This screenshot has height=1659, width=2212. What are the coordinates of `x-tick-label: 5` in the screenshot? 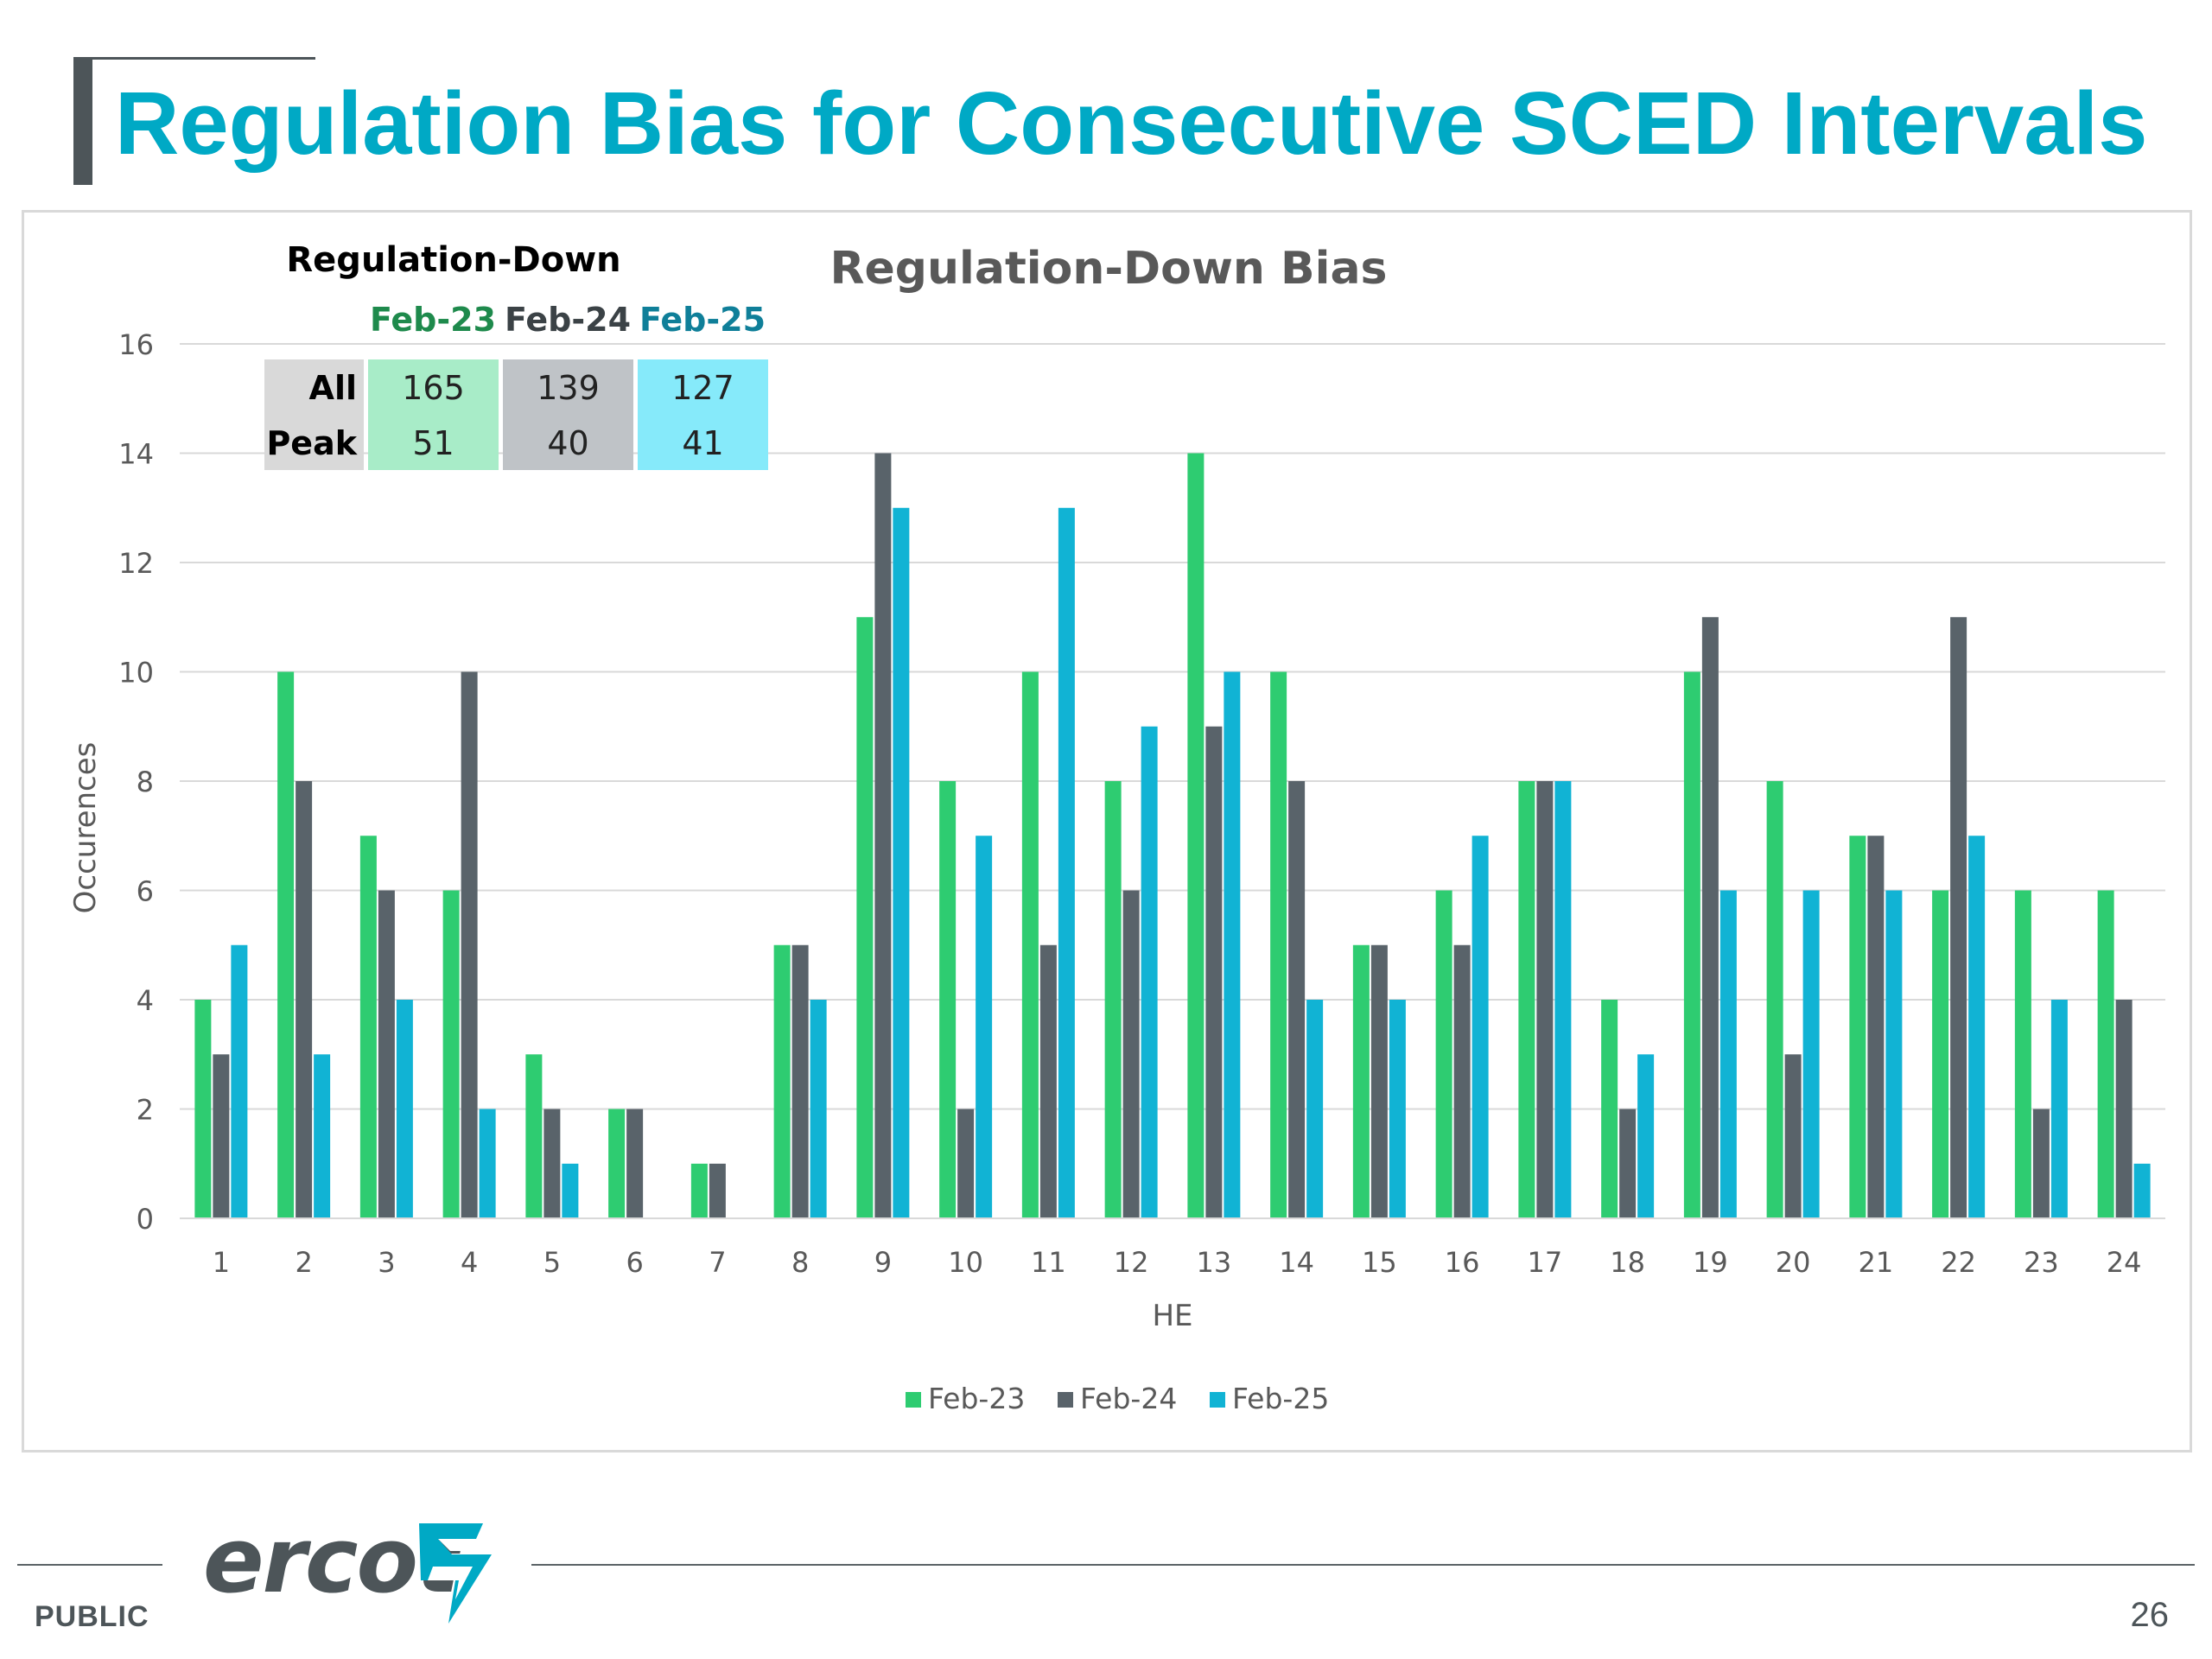 It's located at (552, 1262).